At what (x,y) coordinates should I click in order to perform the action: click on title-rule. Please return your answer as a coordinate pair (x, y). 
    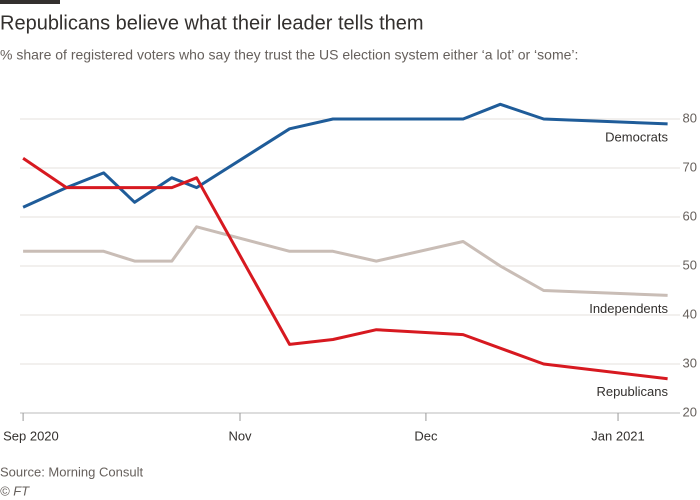
    Looking at the image, I should click on (30, 2).